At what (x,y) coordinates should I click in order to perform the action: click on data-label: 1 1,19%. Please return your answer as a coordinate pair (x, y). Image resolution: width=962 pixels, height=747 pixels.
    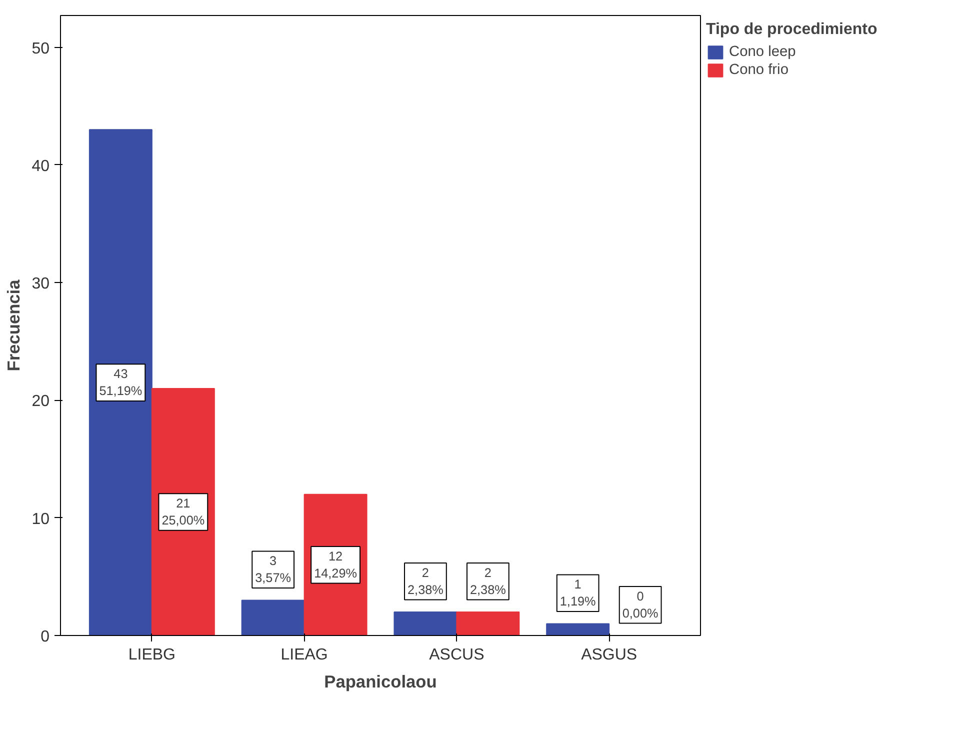
    Looking at the image, I should click on (578, 593).